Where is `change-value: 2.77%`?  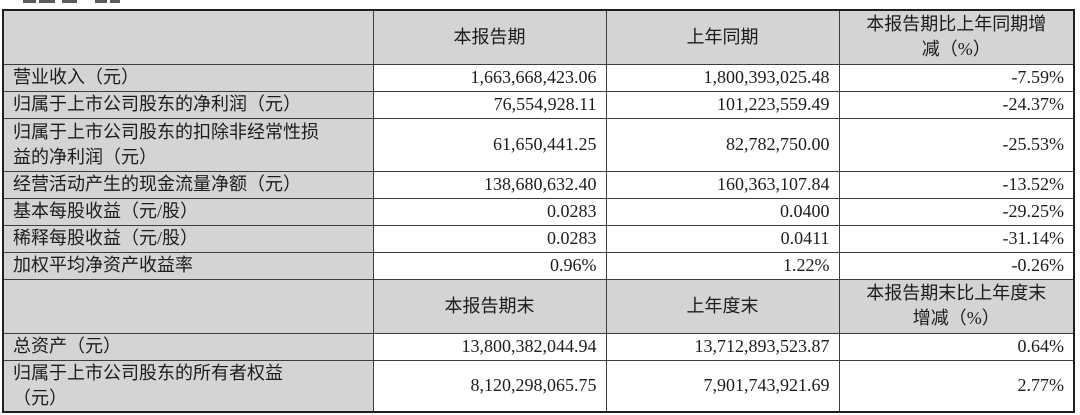 change-value: 2.77% is located at coordinates (956, 385).